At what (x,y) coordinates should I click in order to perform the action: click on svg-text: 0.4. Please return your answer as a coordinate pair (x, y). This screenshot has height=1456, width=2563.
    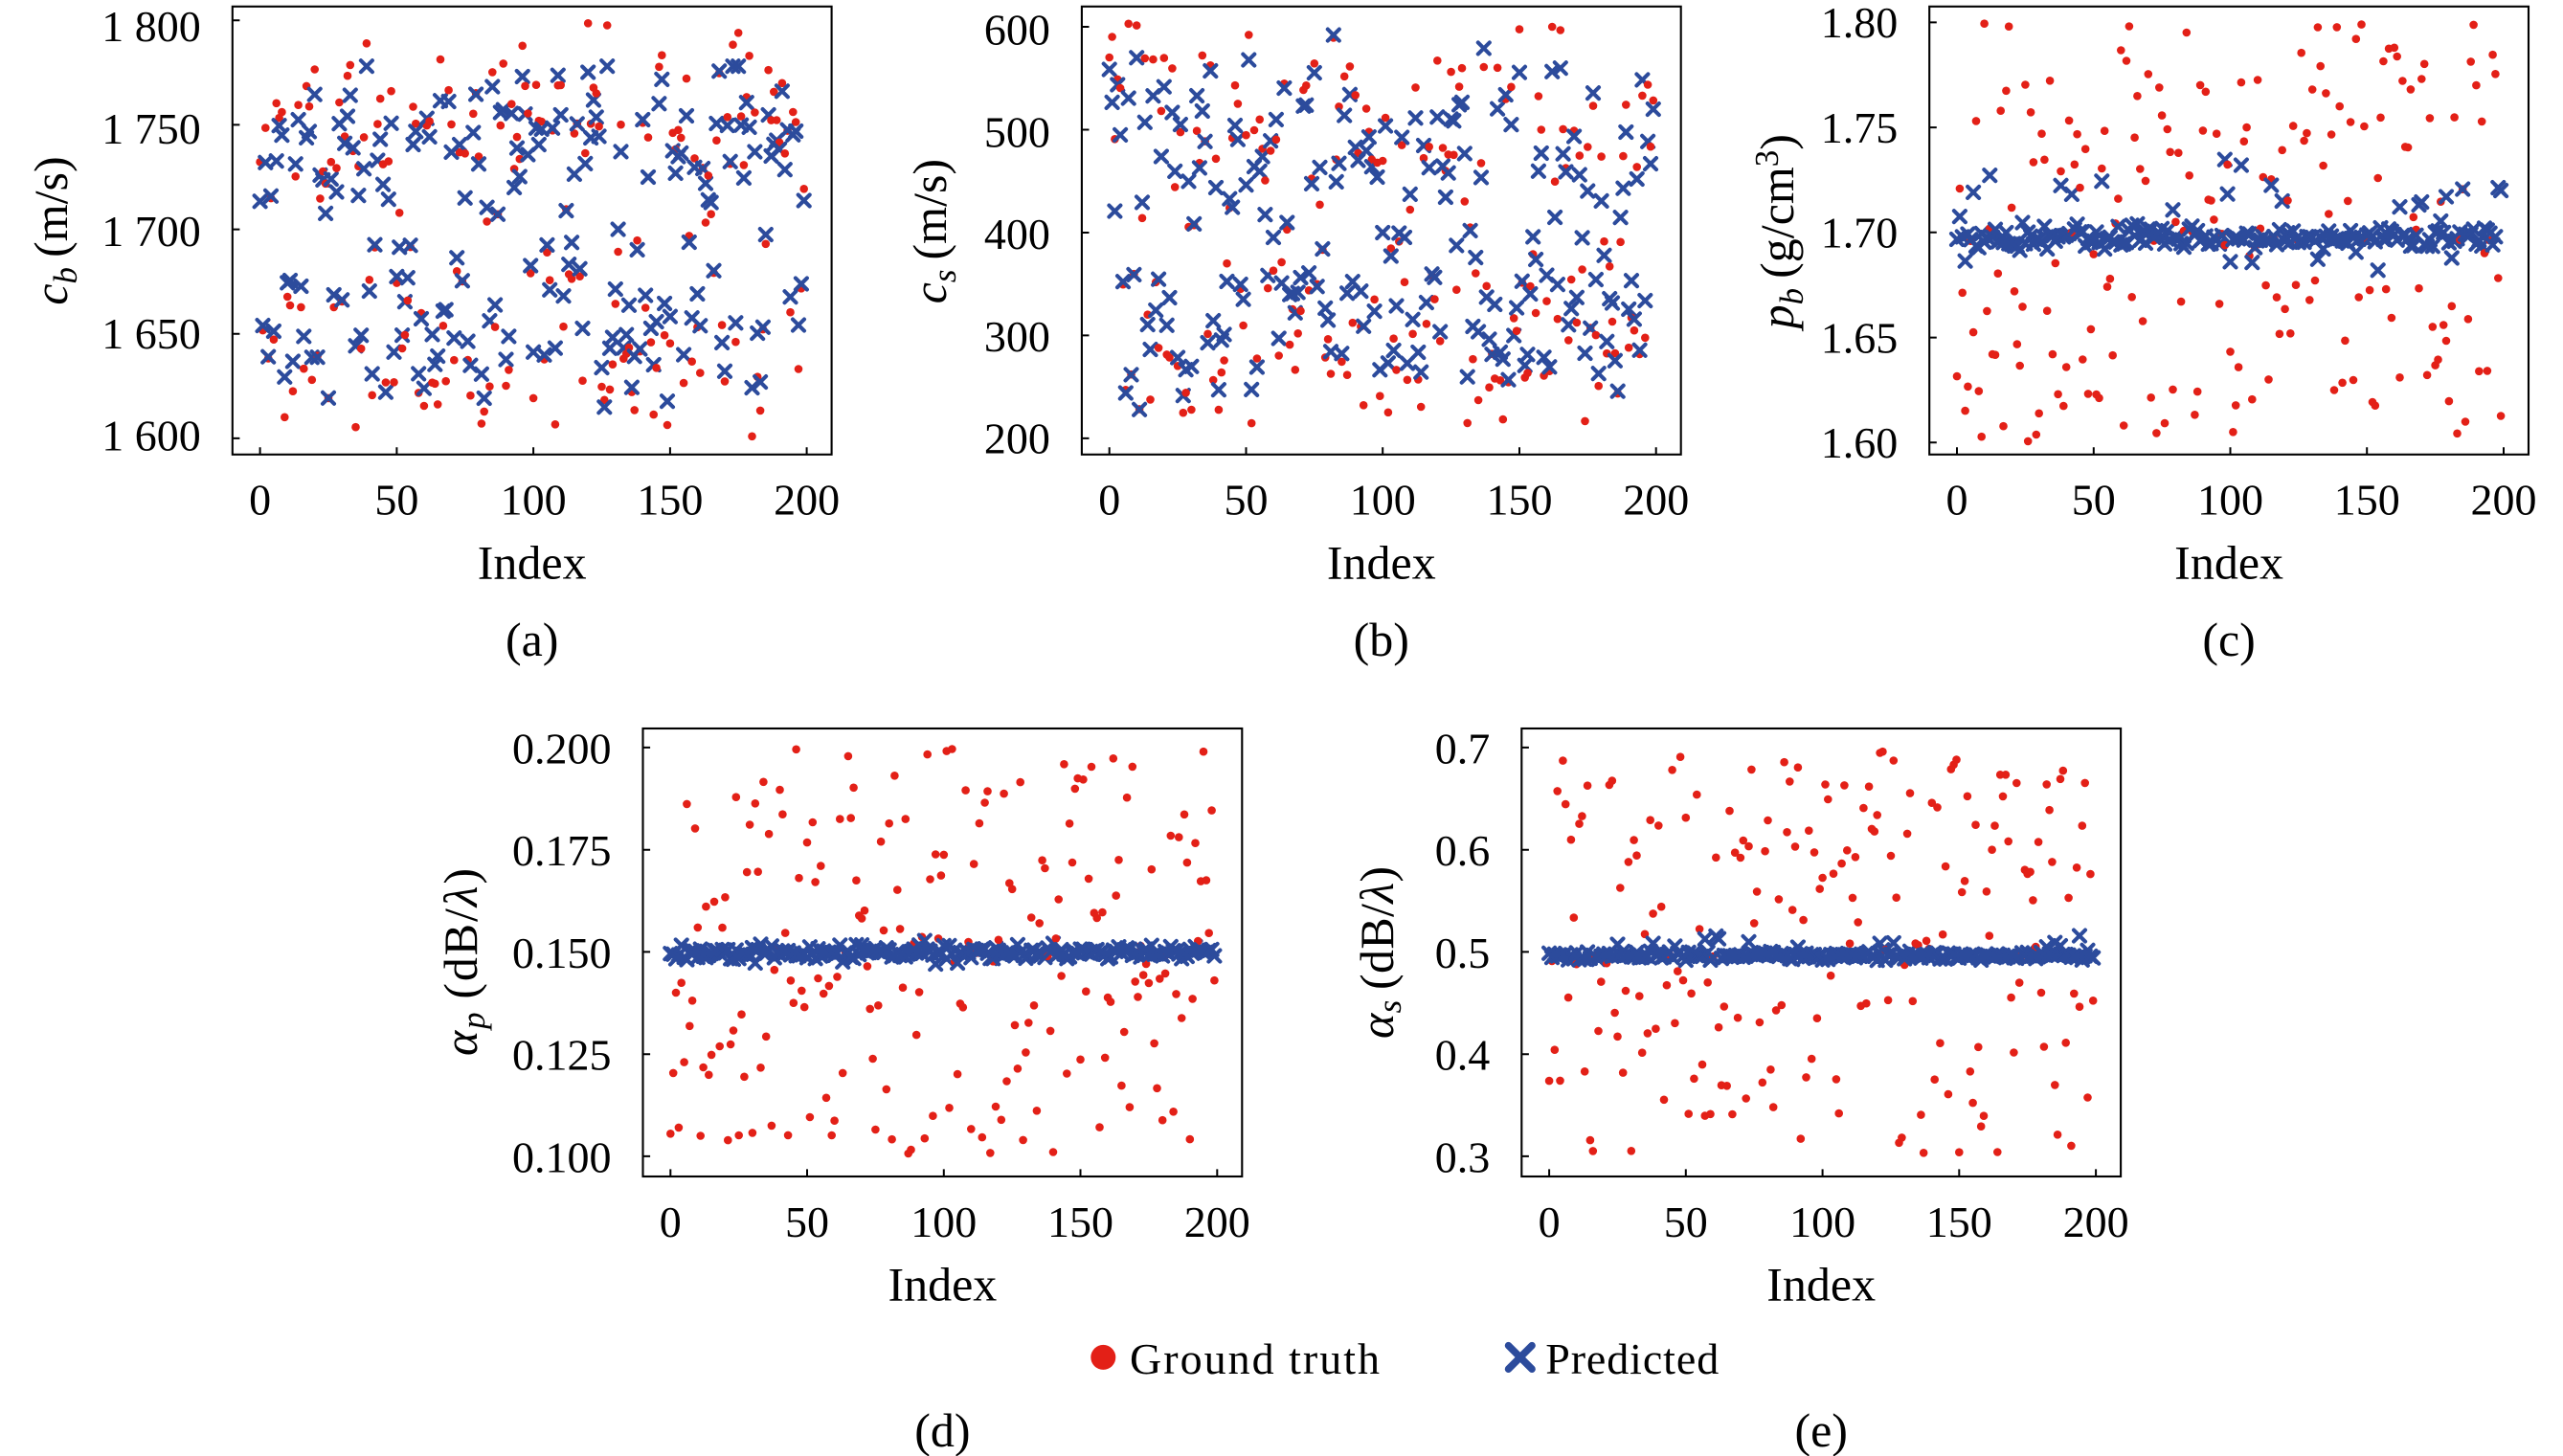
    Looking at the image, I should click on (1463, 1055).